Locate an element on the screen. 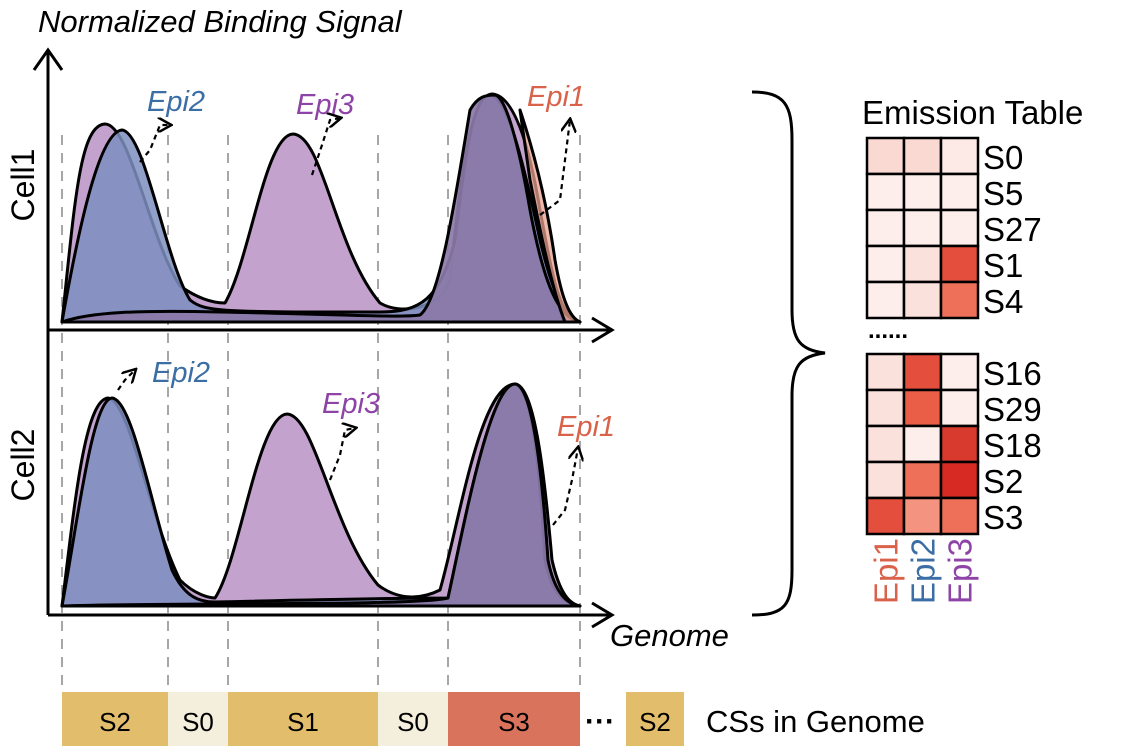 The image size is (1139, 749). x-axis-label: Genome is located at coordinates (669, 635).